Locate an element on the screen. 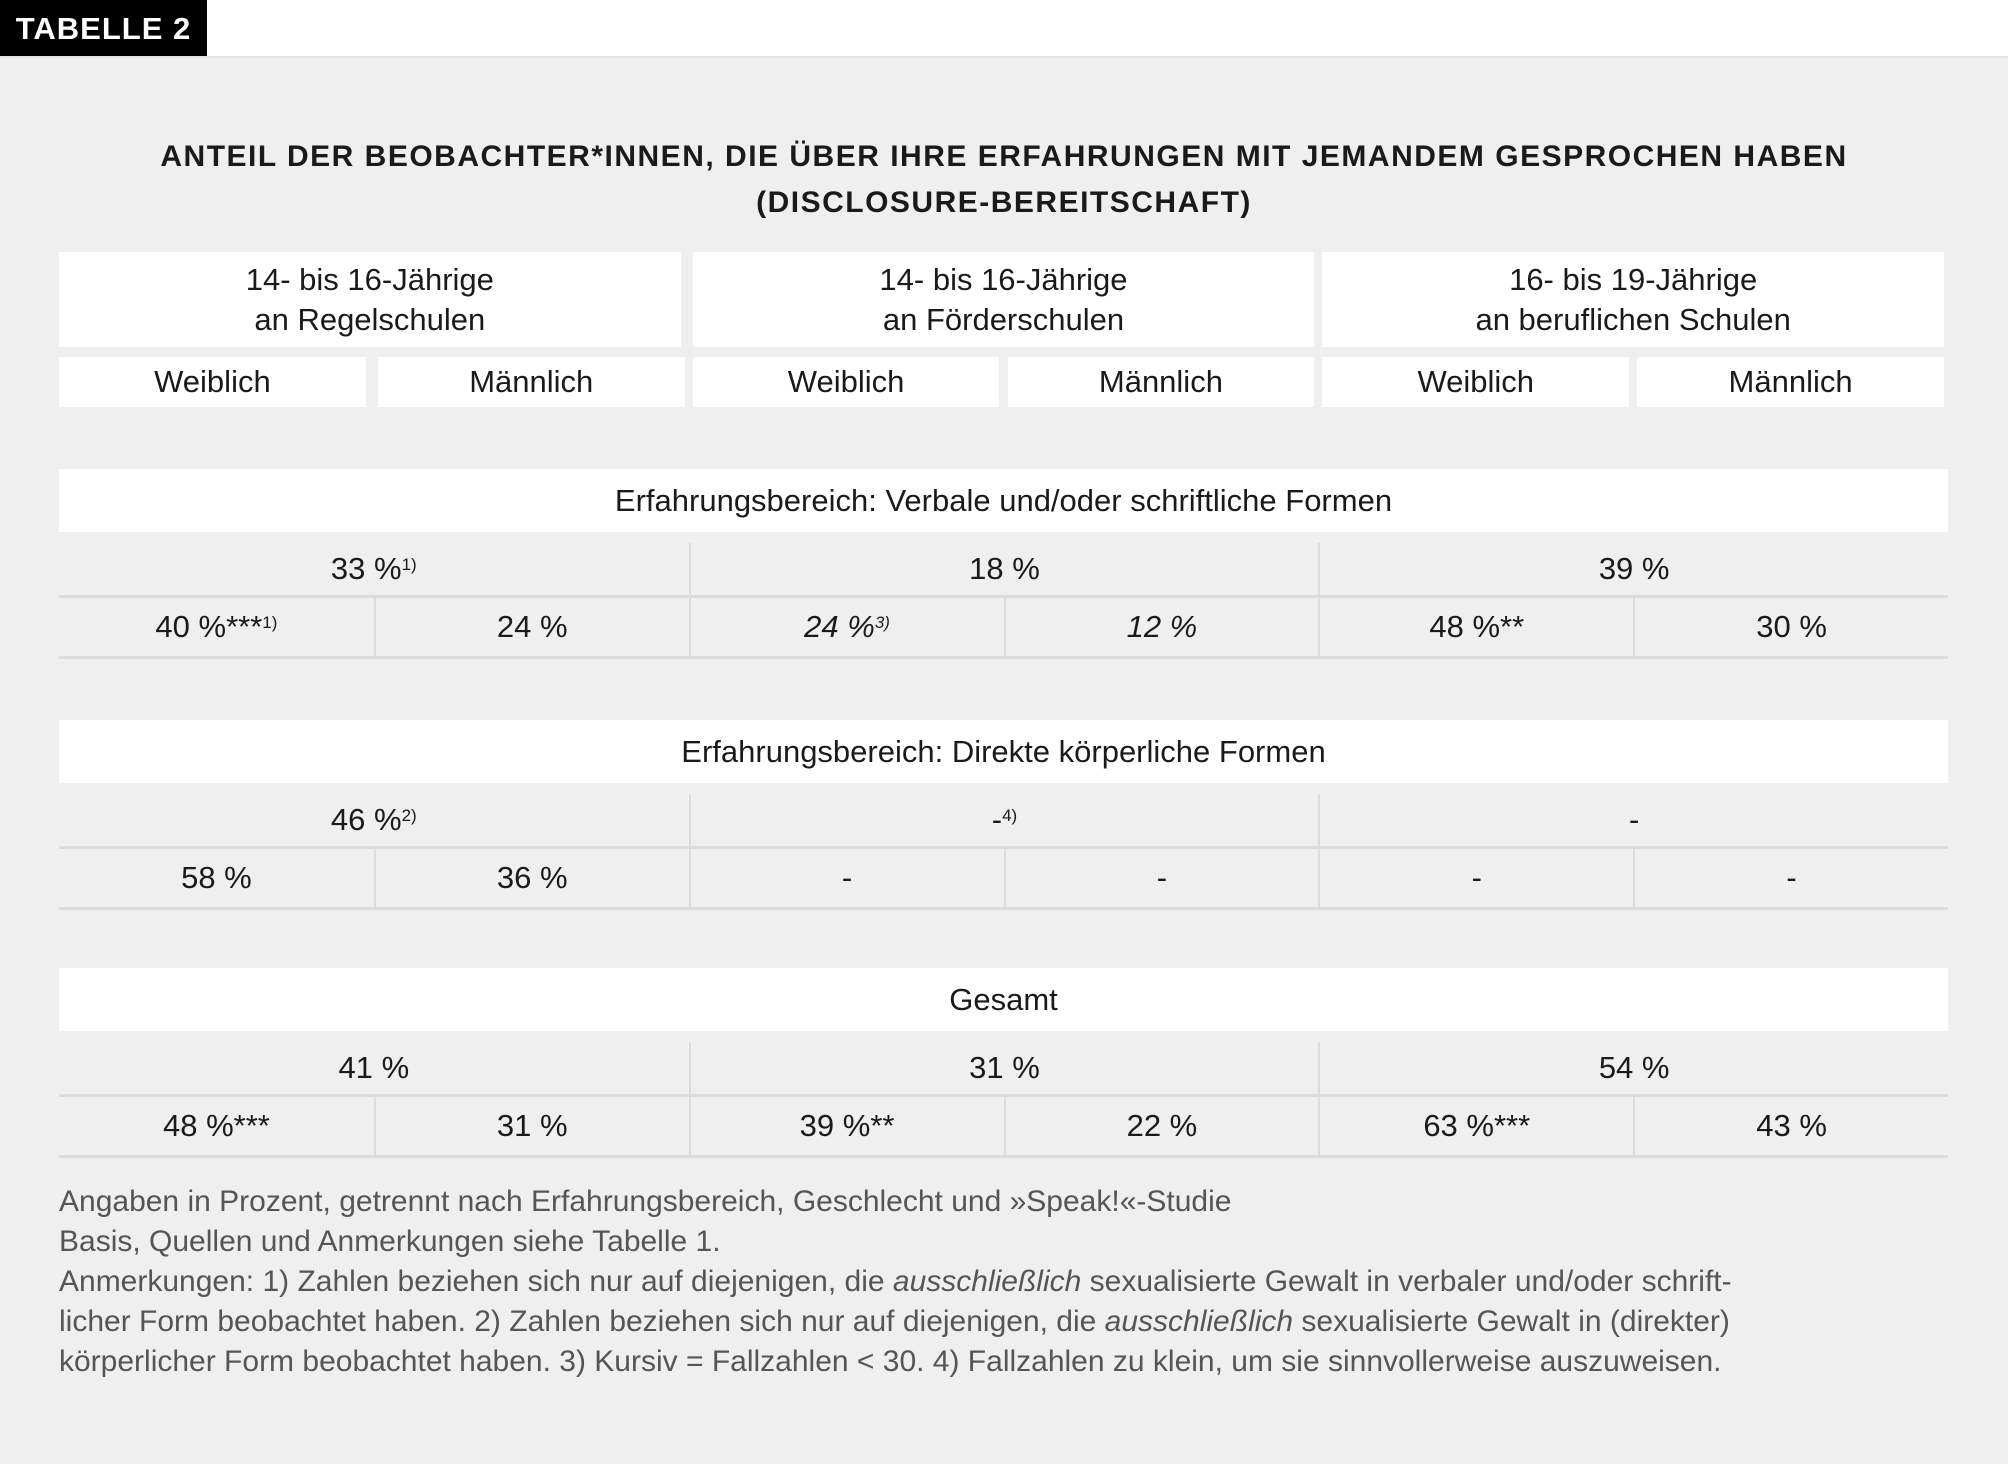  total-cell: 41 % is located at coordinates (374, 1068).